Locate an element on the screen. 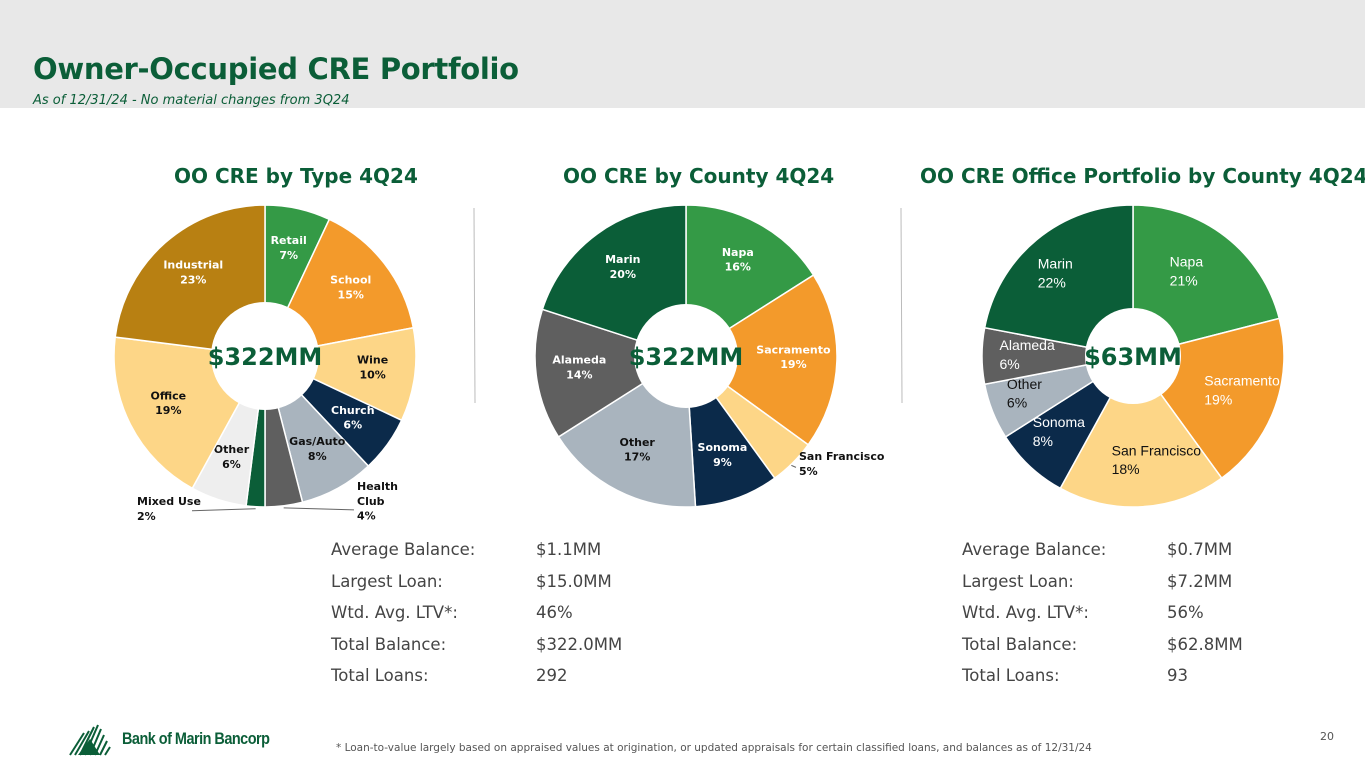 This screenshot has width=1365, height=768. slice-label: Mixed Use 2% is located at coordinates (169, 509).